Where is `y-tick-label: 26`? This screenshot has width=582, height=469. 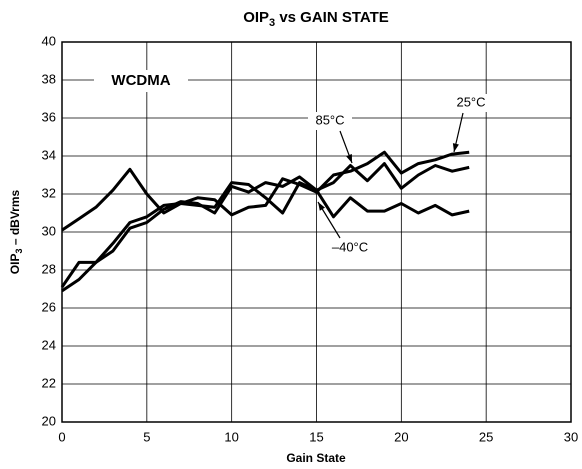
y-tick-label: 26 is located at coordinates (49, 306).